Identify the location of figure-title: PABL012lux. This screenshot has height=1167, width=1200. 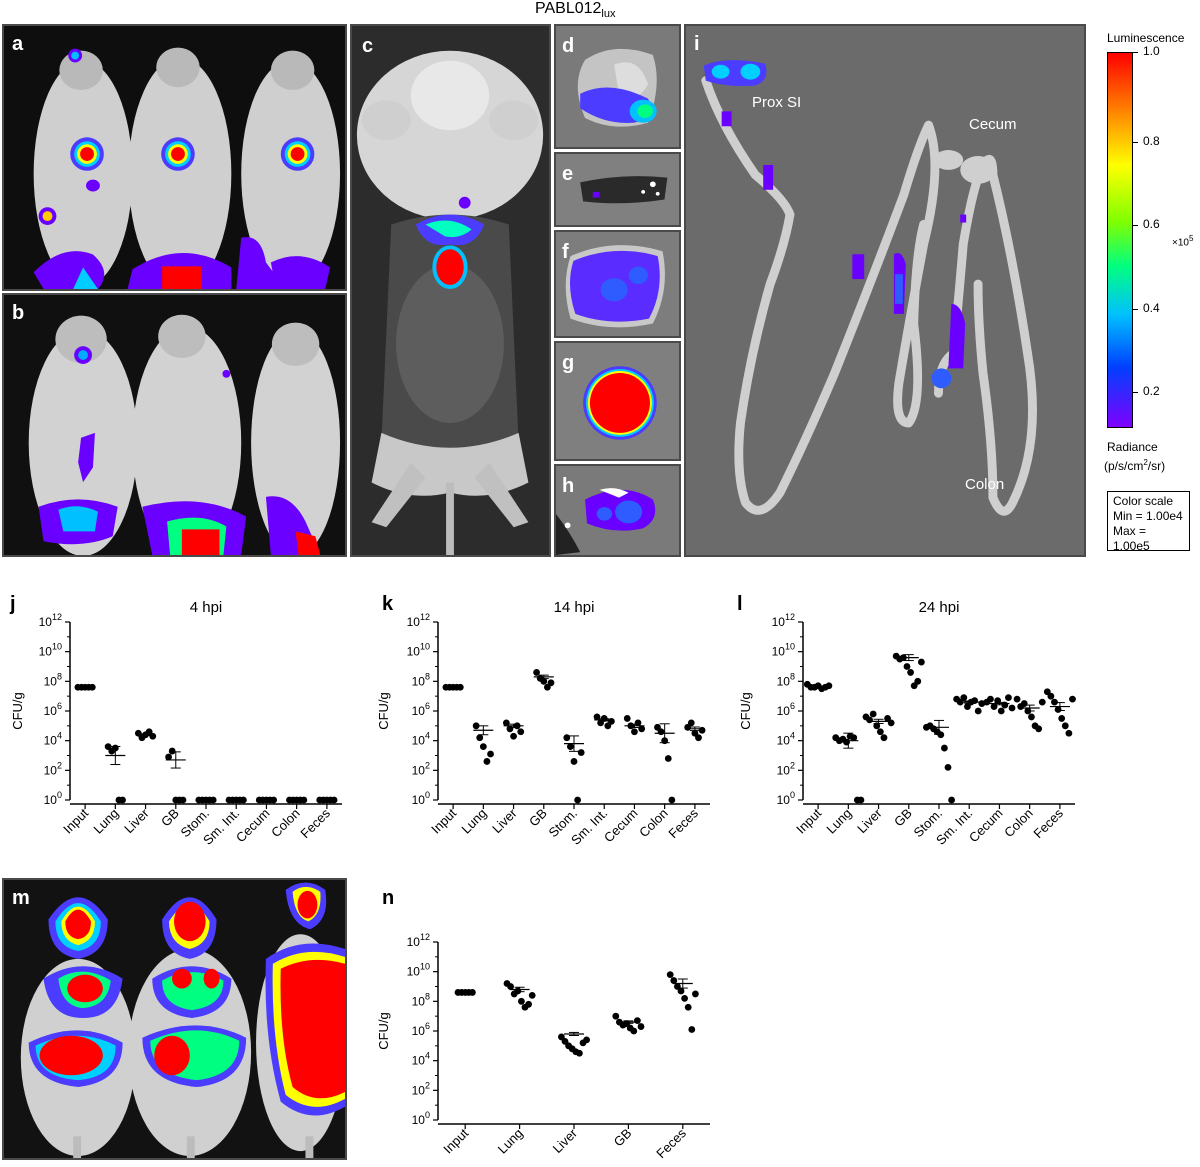
(575, 12).